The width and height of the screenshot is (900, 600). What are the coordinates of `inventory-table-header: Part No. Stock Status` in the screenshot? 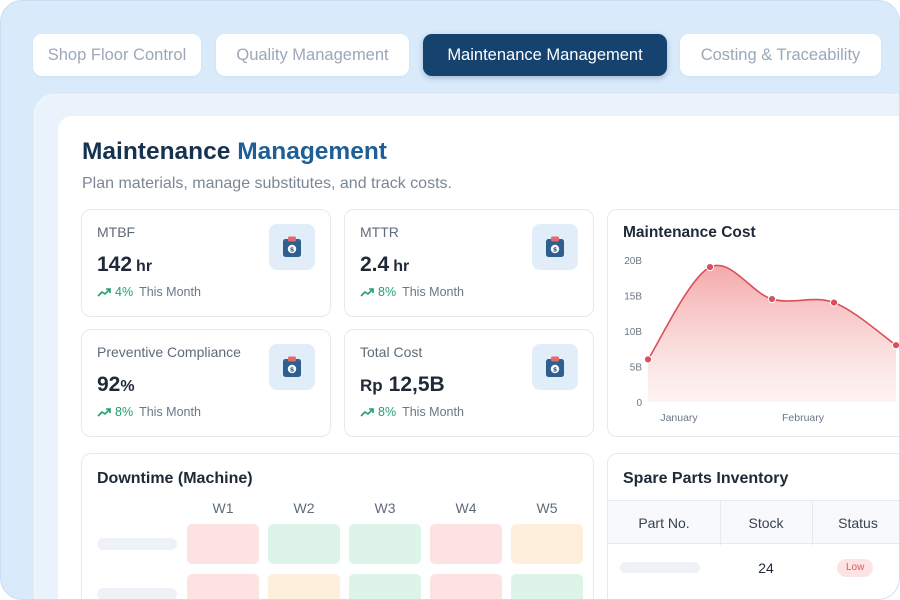 It's located at (753, 522).